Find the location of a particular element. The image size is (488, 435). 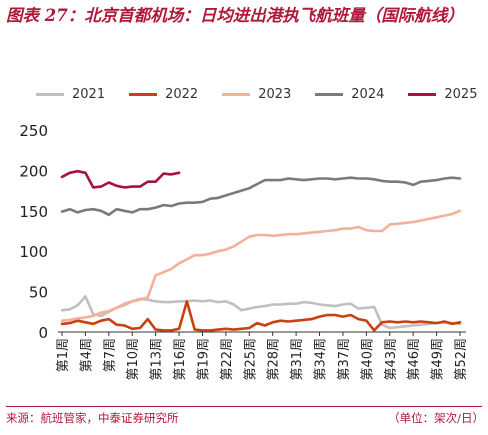

source-note: 来源：航班管家，中泰证券研究所 is located at coordinates (92, 418).